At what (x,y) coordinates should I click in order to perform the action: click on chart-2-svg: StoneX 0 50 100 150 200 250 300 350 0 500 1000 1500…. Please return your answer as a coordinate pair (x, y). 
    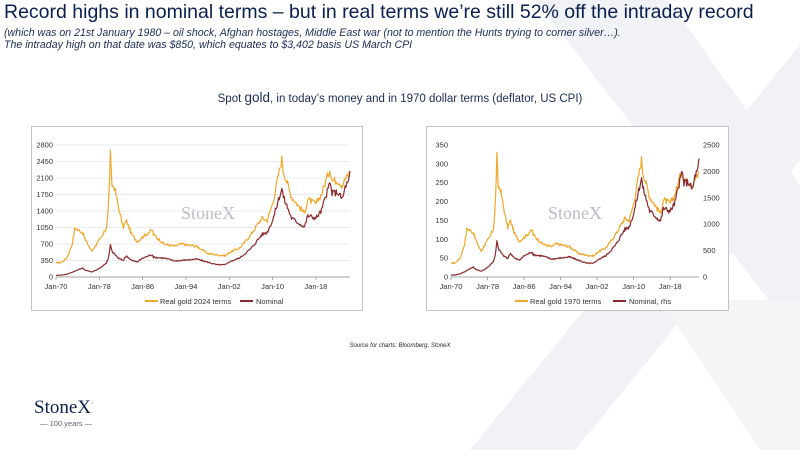
    Looking at the image, I should click on (577, 224).